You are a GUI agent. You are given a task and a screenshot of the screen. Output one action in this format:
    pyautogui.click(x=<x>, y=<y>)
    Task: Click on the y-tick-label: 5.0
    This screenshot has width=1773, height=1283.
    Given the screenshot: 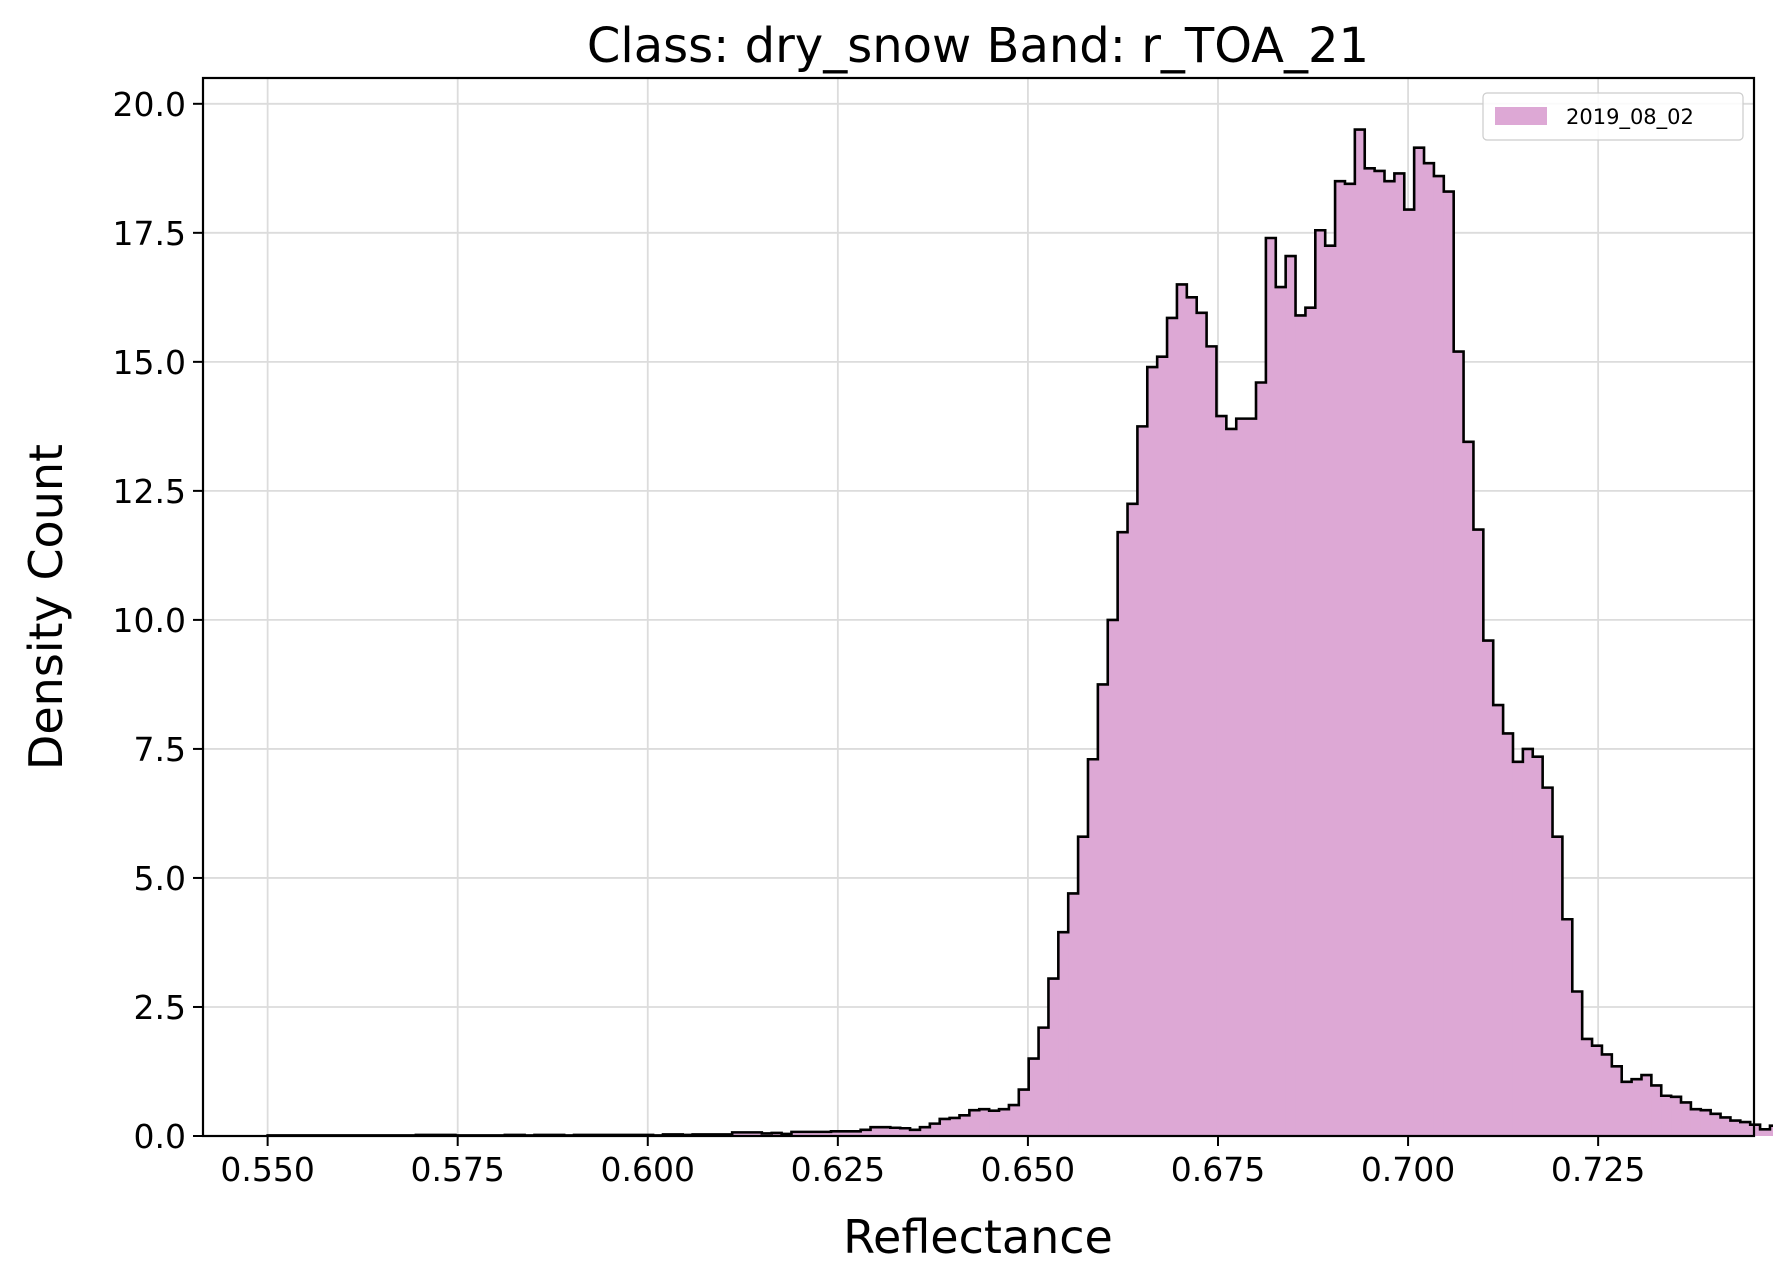 What is the action you would take?
    pyautogui.click(x=160, y=878)
    